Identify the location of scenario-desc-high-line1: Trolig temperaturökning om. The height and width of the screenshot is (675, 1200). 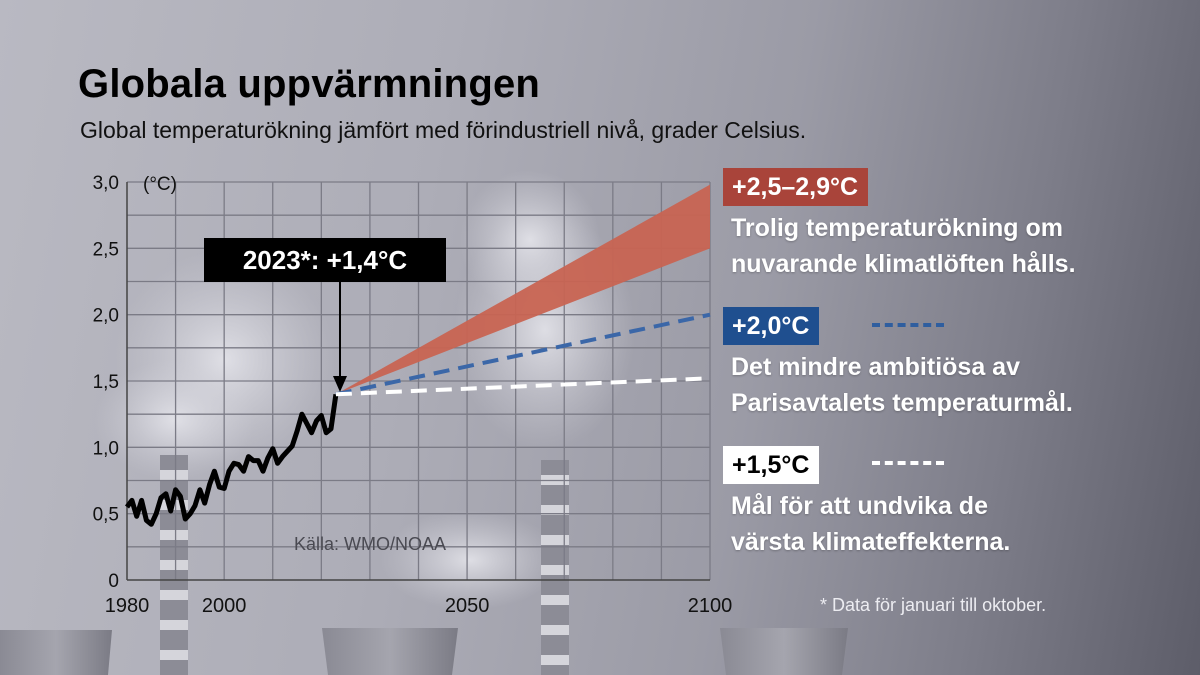
(897, 228).